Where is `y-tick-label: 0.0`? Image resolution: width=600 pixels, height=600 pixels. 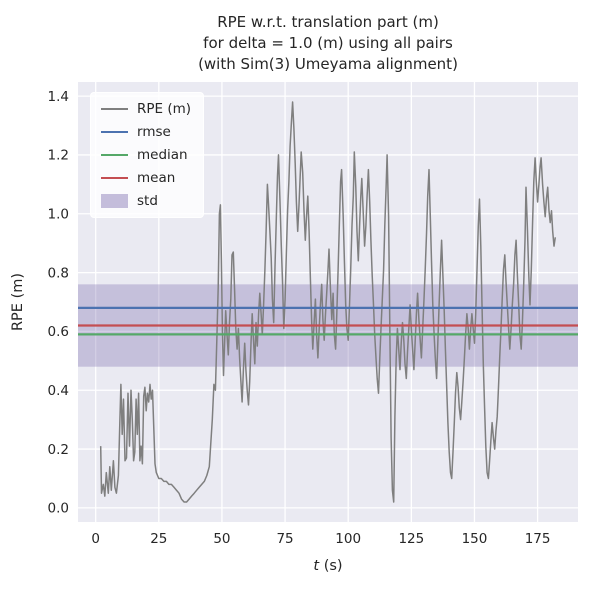 y-tick-label: 0.0 is located at coordinates (58, 509).